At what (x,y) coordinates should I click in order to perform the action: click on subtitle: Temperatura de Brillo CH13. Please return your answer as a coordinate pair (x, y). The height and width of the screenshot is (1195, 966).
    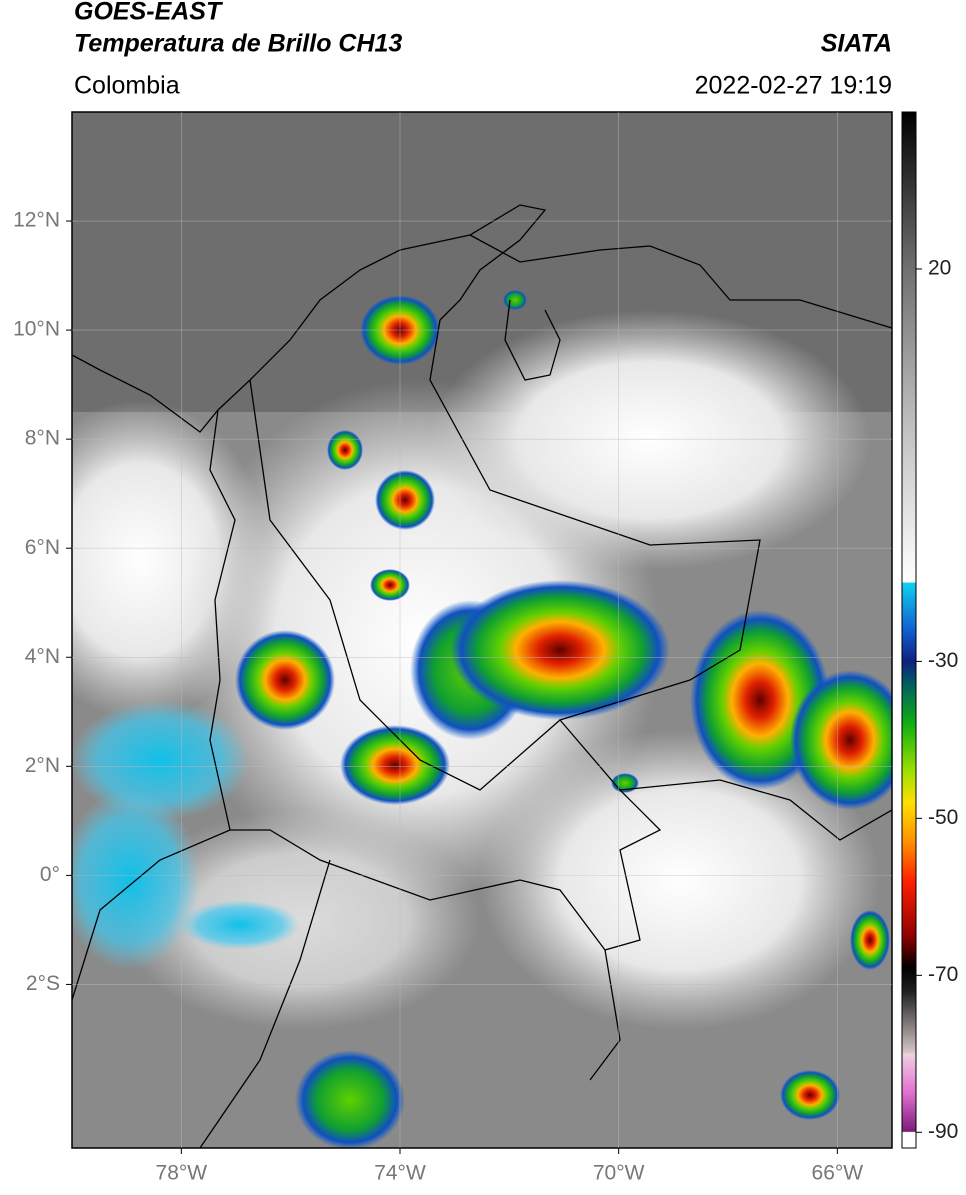
    Looking at the image, I should click on (238, 44).